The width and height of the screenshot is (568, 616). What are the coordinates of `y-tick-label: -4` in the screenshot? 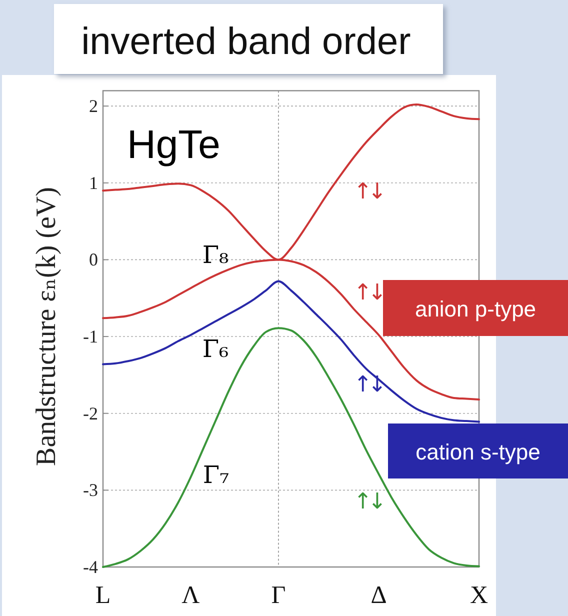 It's located at (90, 567).